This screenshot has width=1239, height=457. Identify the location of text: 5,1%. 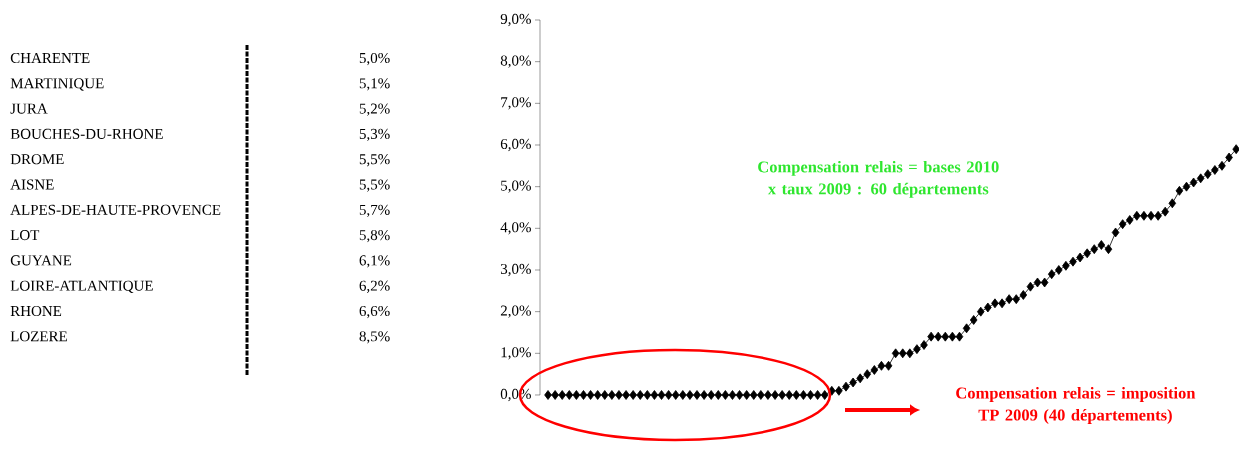
(374, 84).